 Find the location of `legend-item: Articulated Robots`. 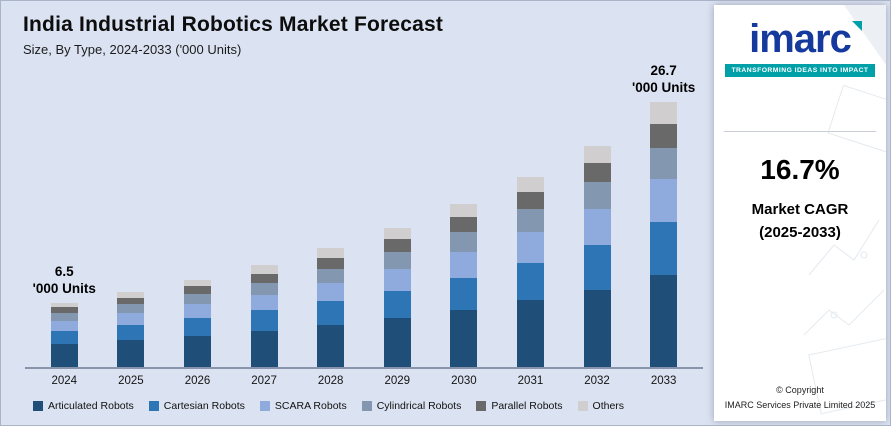

legend-item: Articulated Robots is located at coordinates (83, 406).